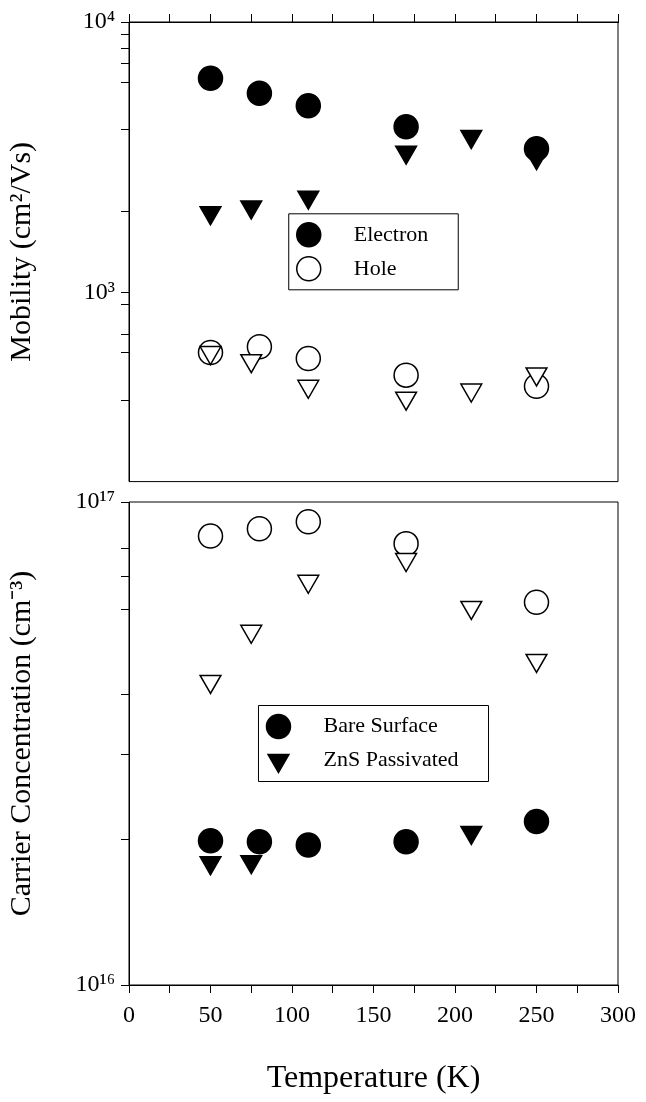  What do you see at coordinates (391, 759) in the screenshot?
I see `legend-label: ZnS Passivated` at bounding box center [391, 759].